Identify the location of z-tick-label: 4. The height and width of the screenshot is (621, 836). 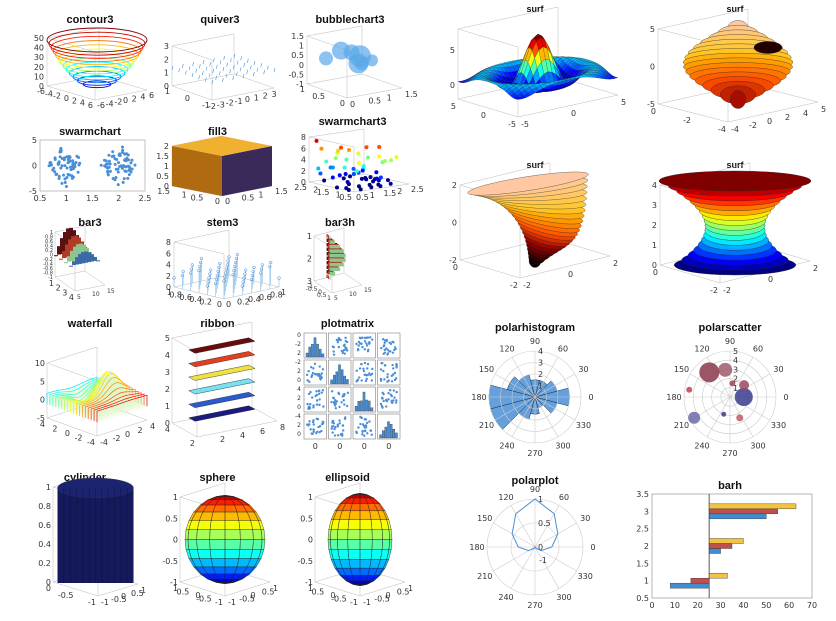
(168, 265).